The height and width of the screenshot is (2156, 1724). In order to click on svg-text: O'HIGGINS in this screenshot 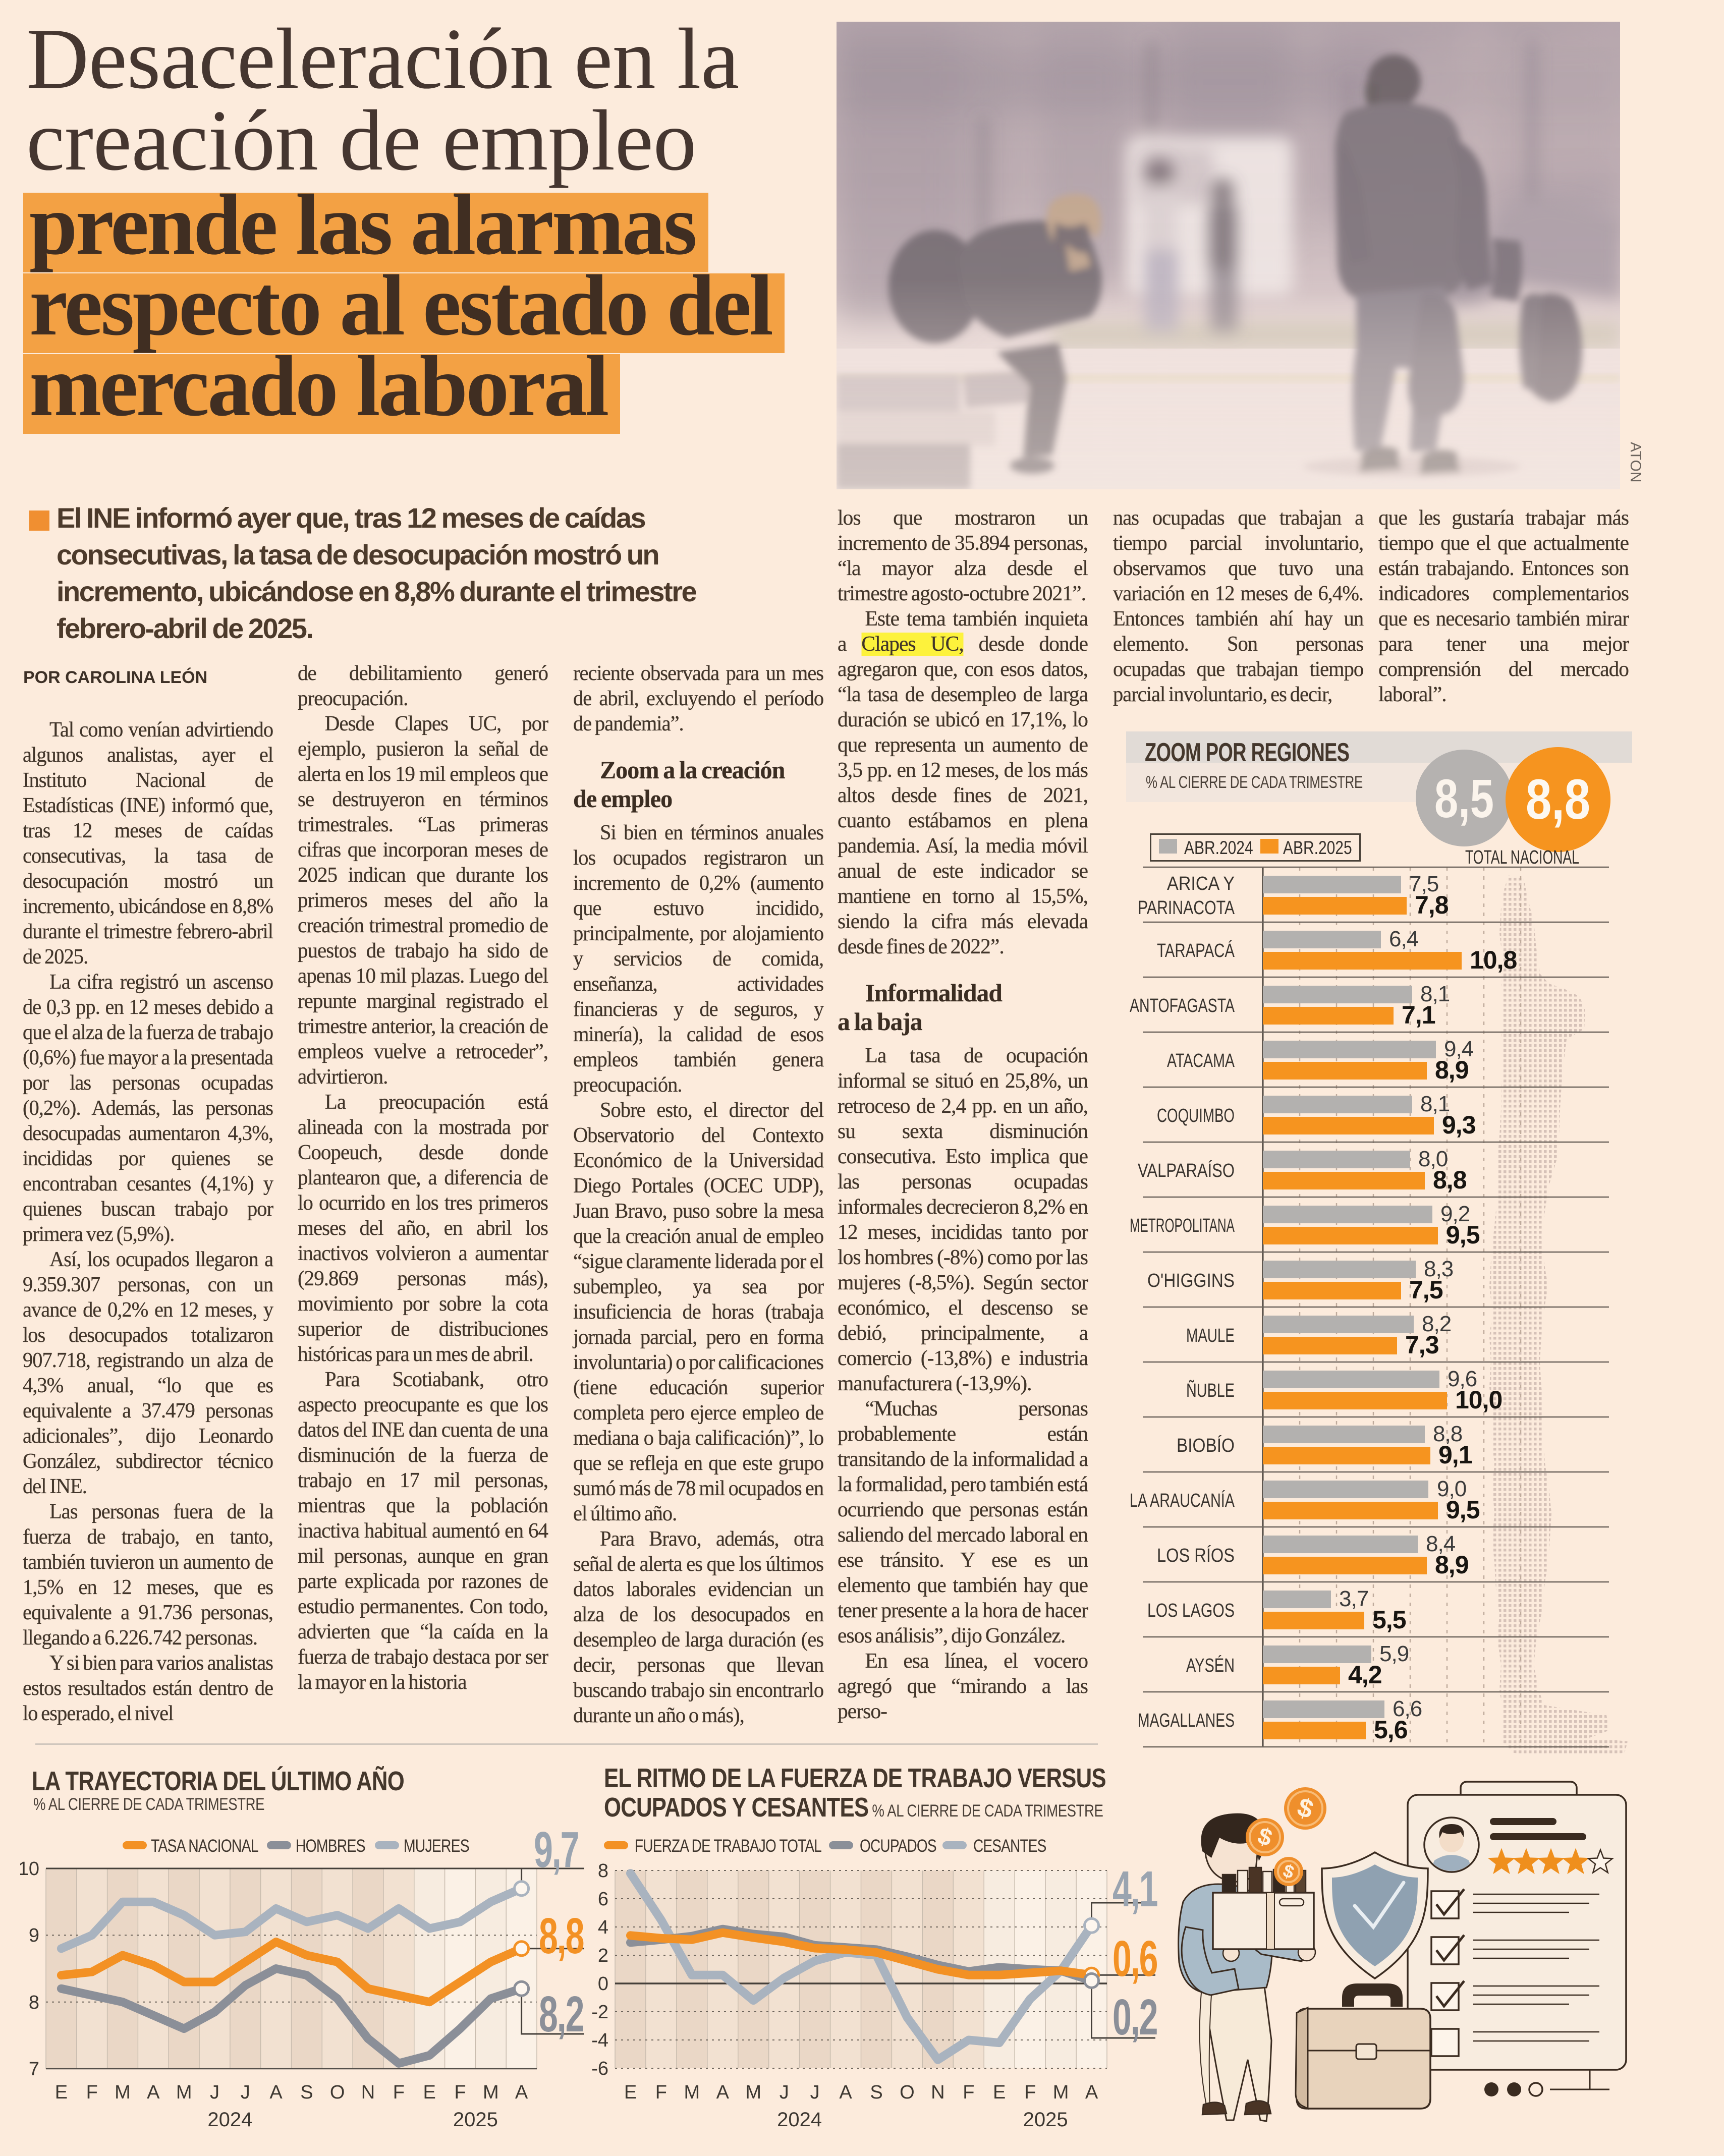, I will do `click(1191, 1280)`.